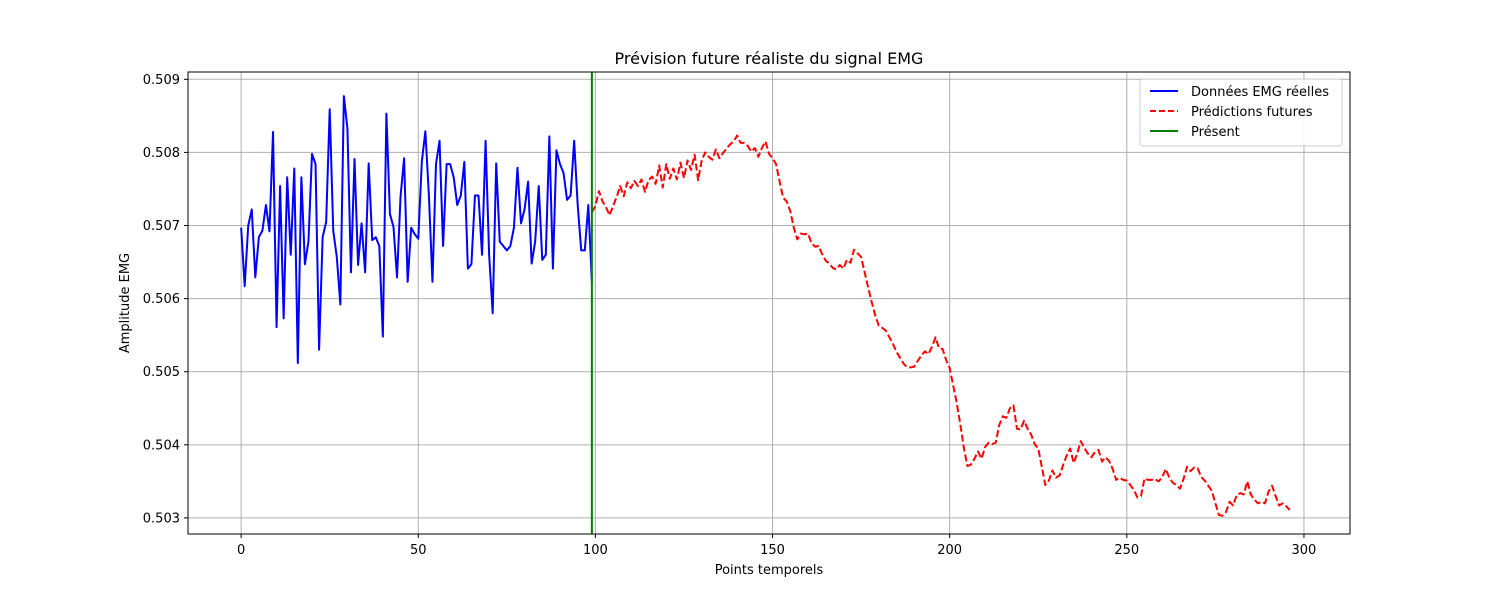 The width and height of the screenshot is (1500, 604). What do you see at coordinates (161, 80) in the screenshot?
I see `y-tick-label: 0.509` at bounding box center [161, 80].